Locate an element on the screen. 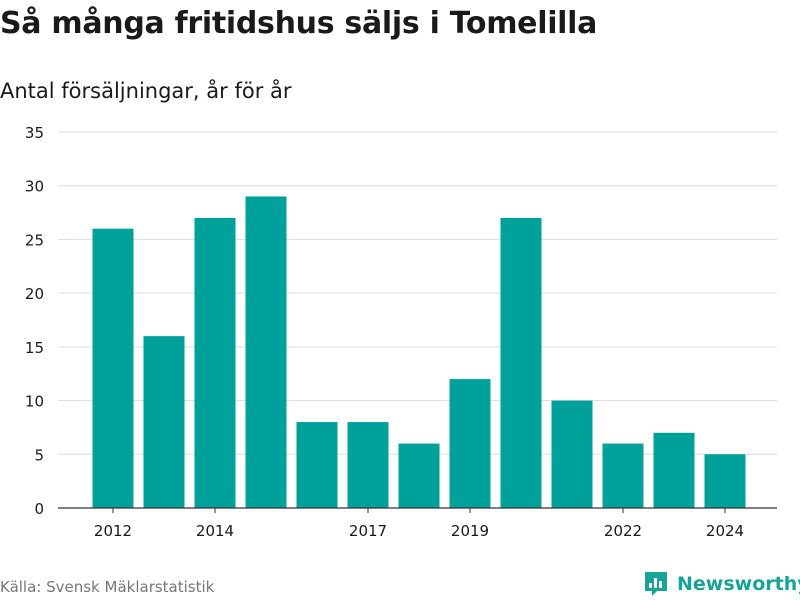 The width and height of the screenshot is (800, 600). x-tick-label: 2019 is located at coordinates (470, 531).